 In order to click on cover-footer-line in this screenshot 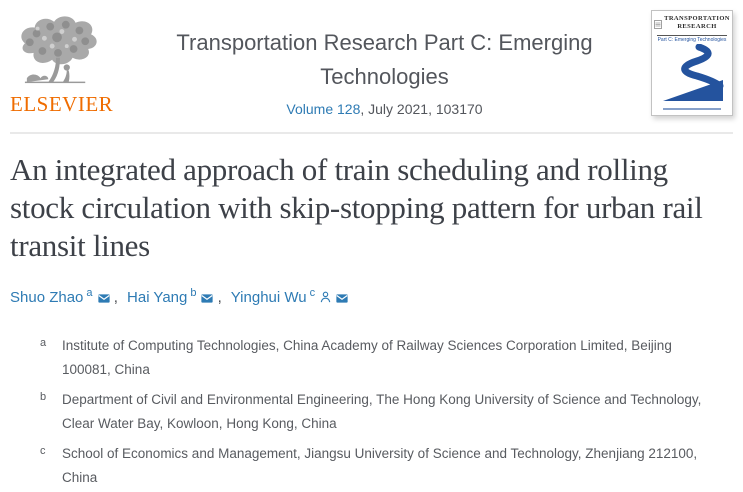, I will do `click(692, 109)`.